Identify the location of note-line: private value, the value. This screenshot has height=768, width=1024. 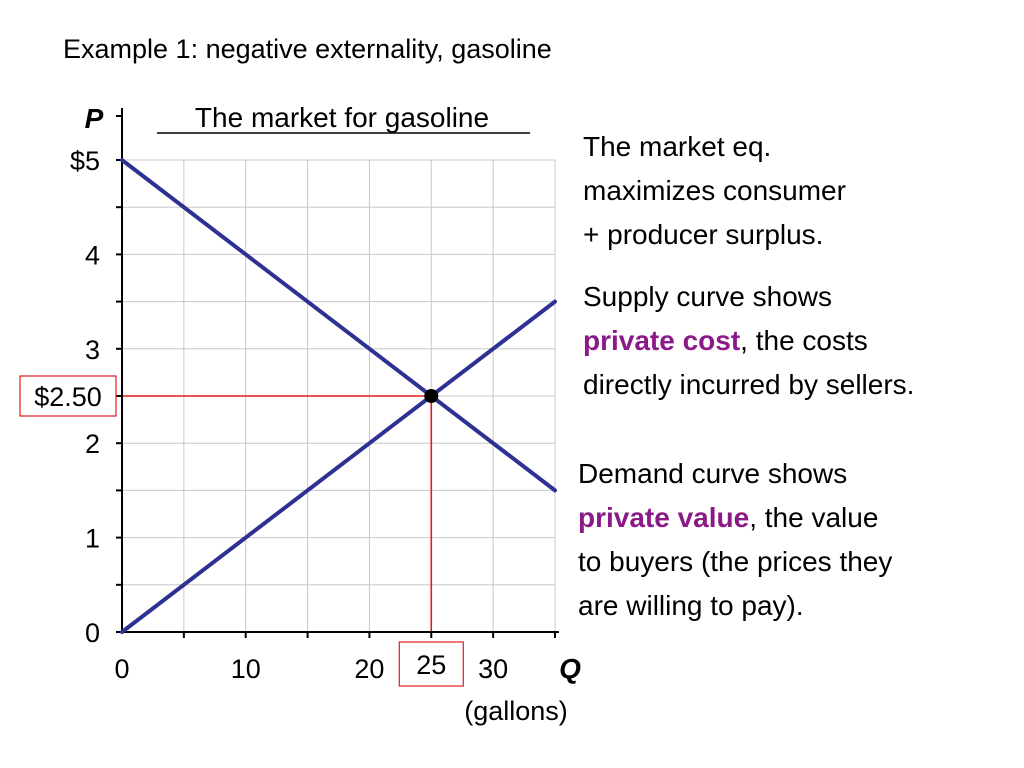
(735, 518).